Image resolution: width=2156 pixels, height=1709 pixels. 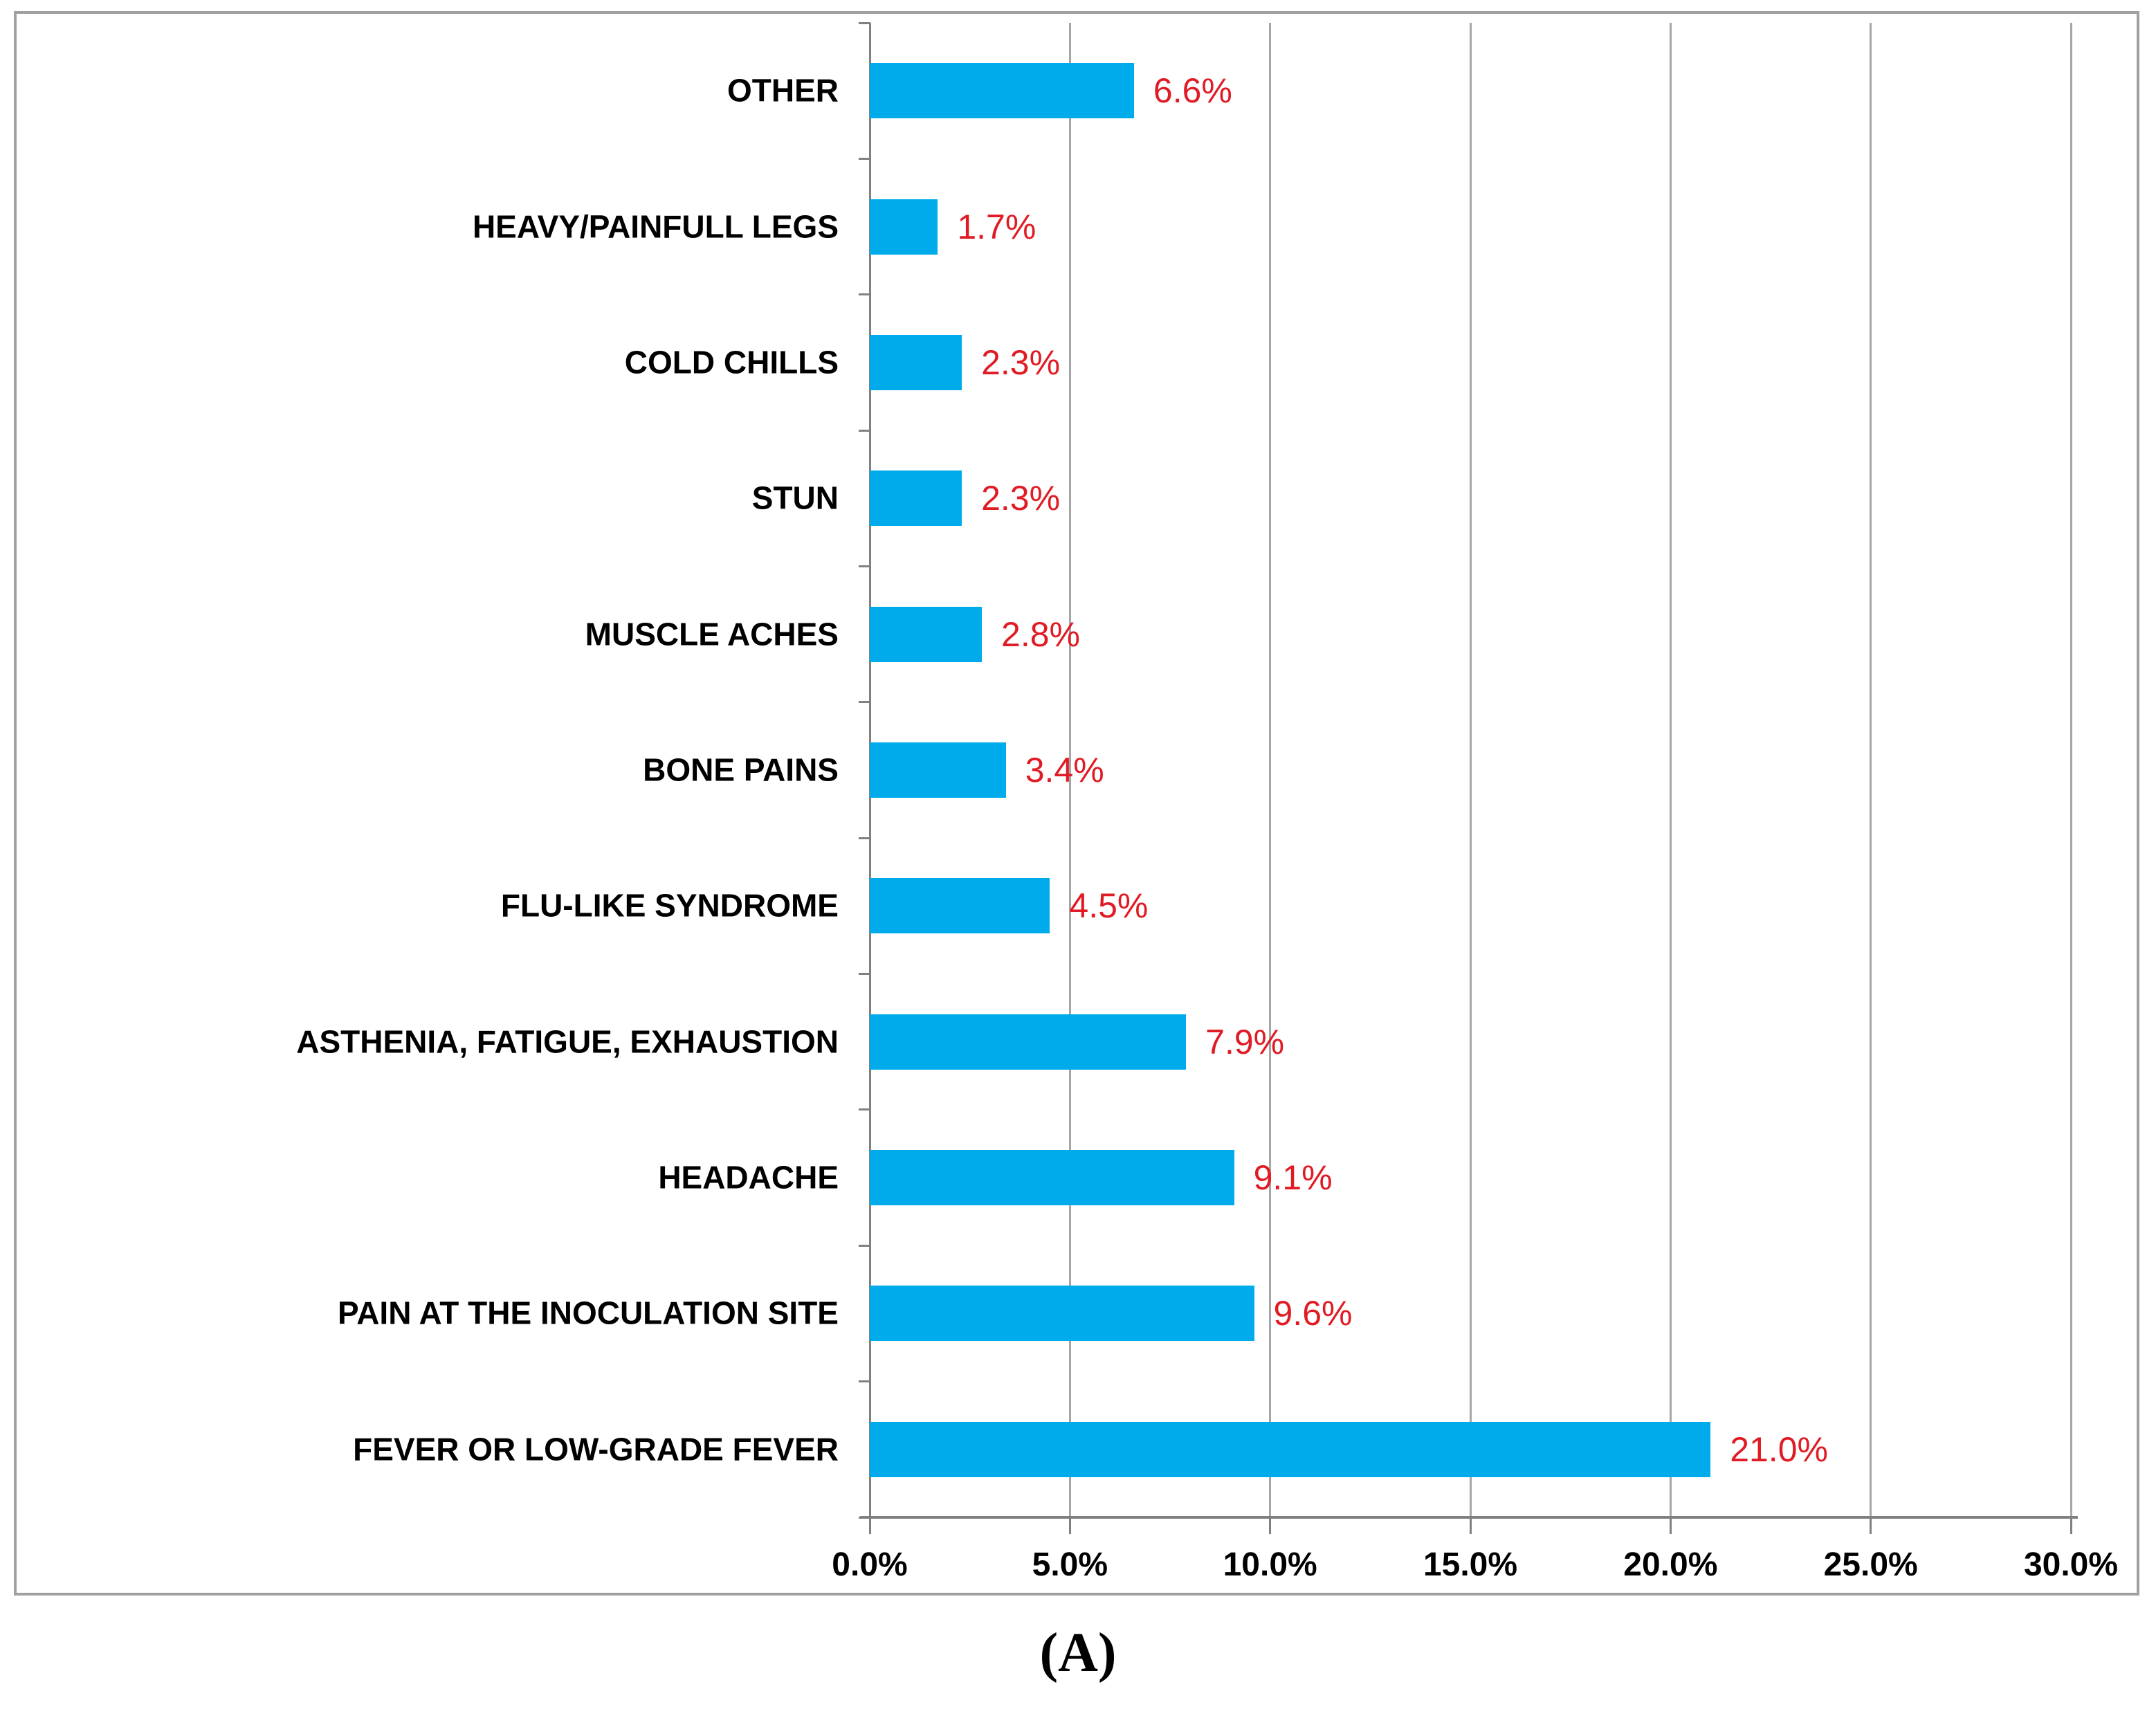 What do you see at coordinates (1670, 1565) in the screenshot?
I see `x-tick-label: 20.0%` at bounding box center [1670, 1565].